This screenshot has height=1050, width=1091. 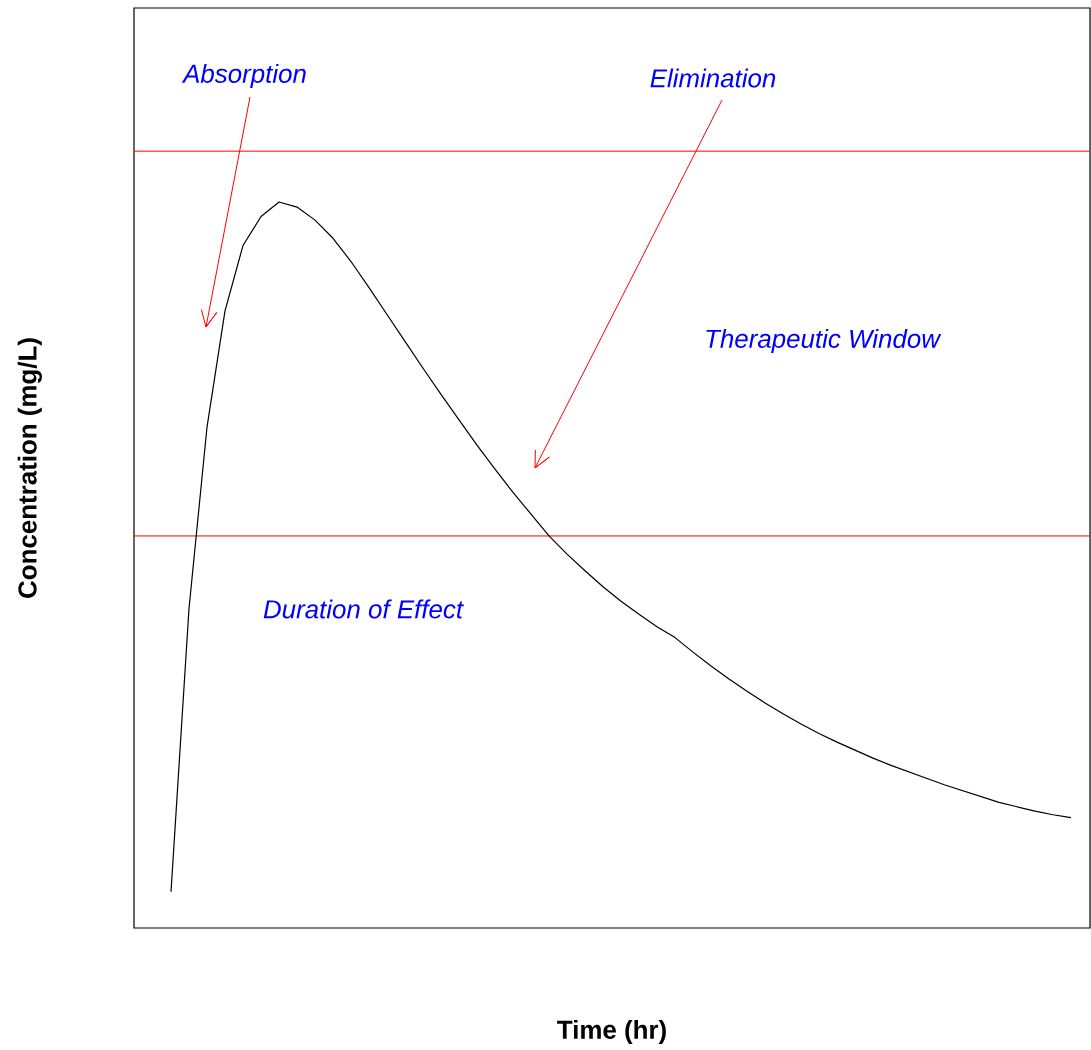 What do you see at coordinates (713, 78) in the screenshot?
I see `text: Elimination` at bounding box center [713, 78].